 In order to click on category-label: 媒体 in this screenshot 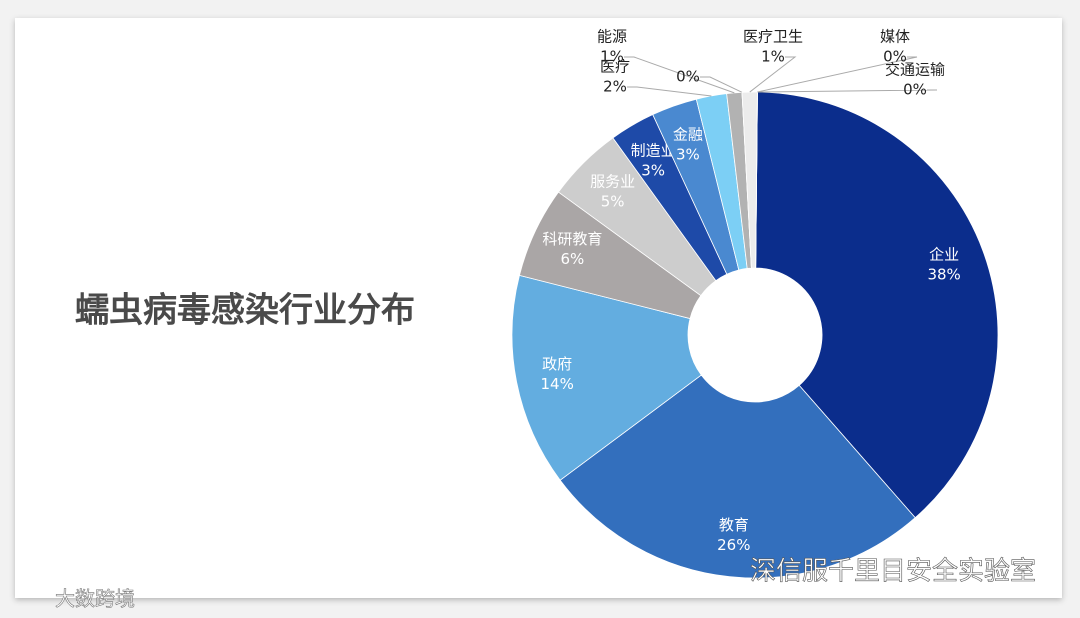, I will do `click(895, 37)`.